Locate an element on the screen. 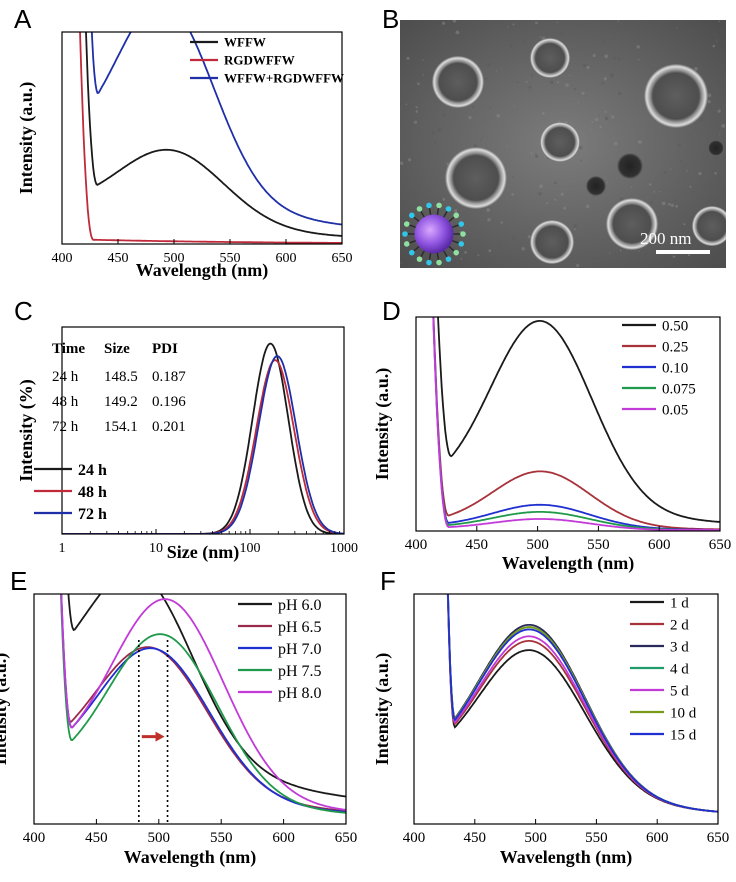 The width and height of the screenshot is (736, 882). x-tick-label: 1 is located at coordinates (62, 548).